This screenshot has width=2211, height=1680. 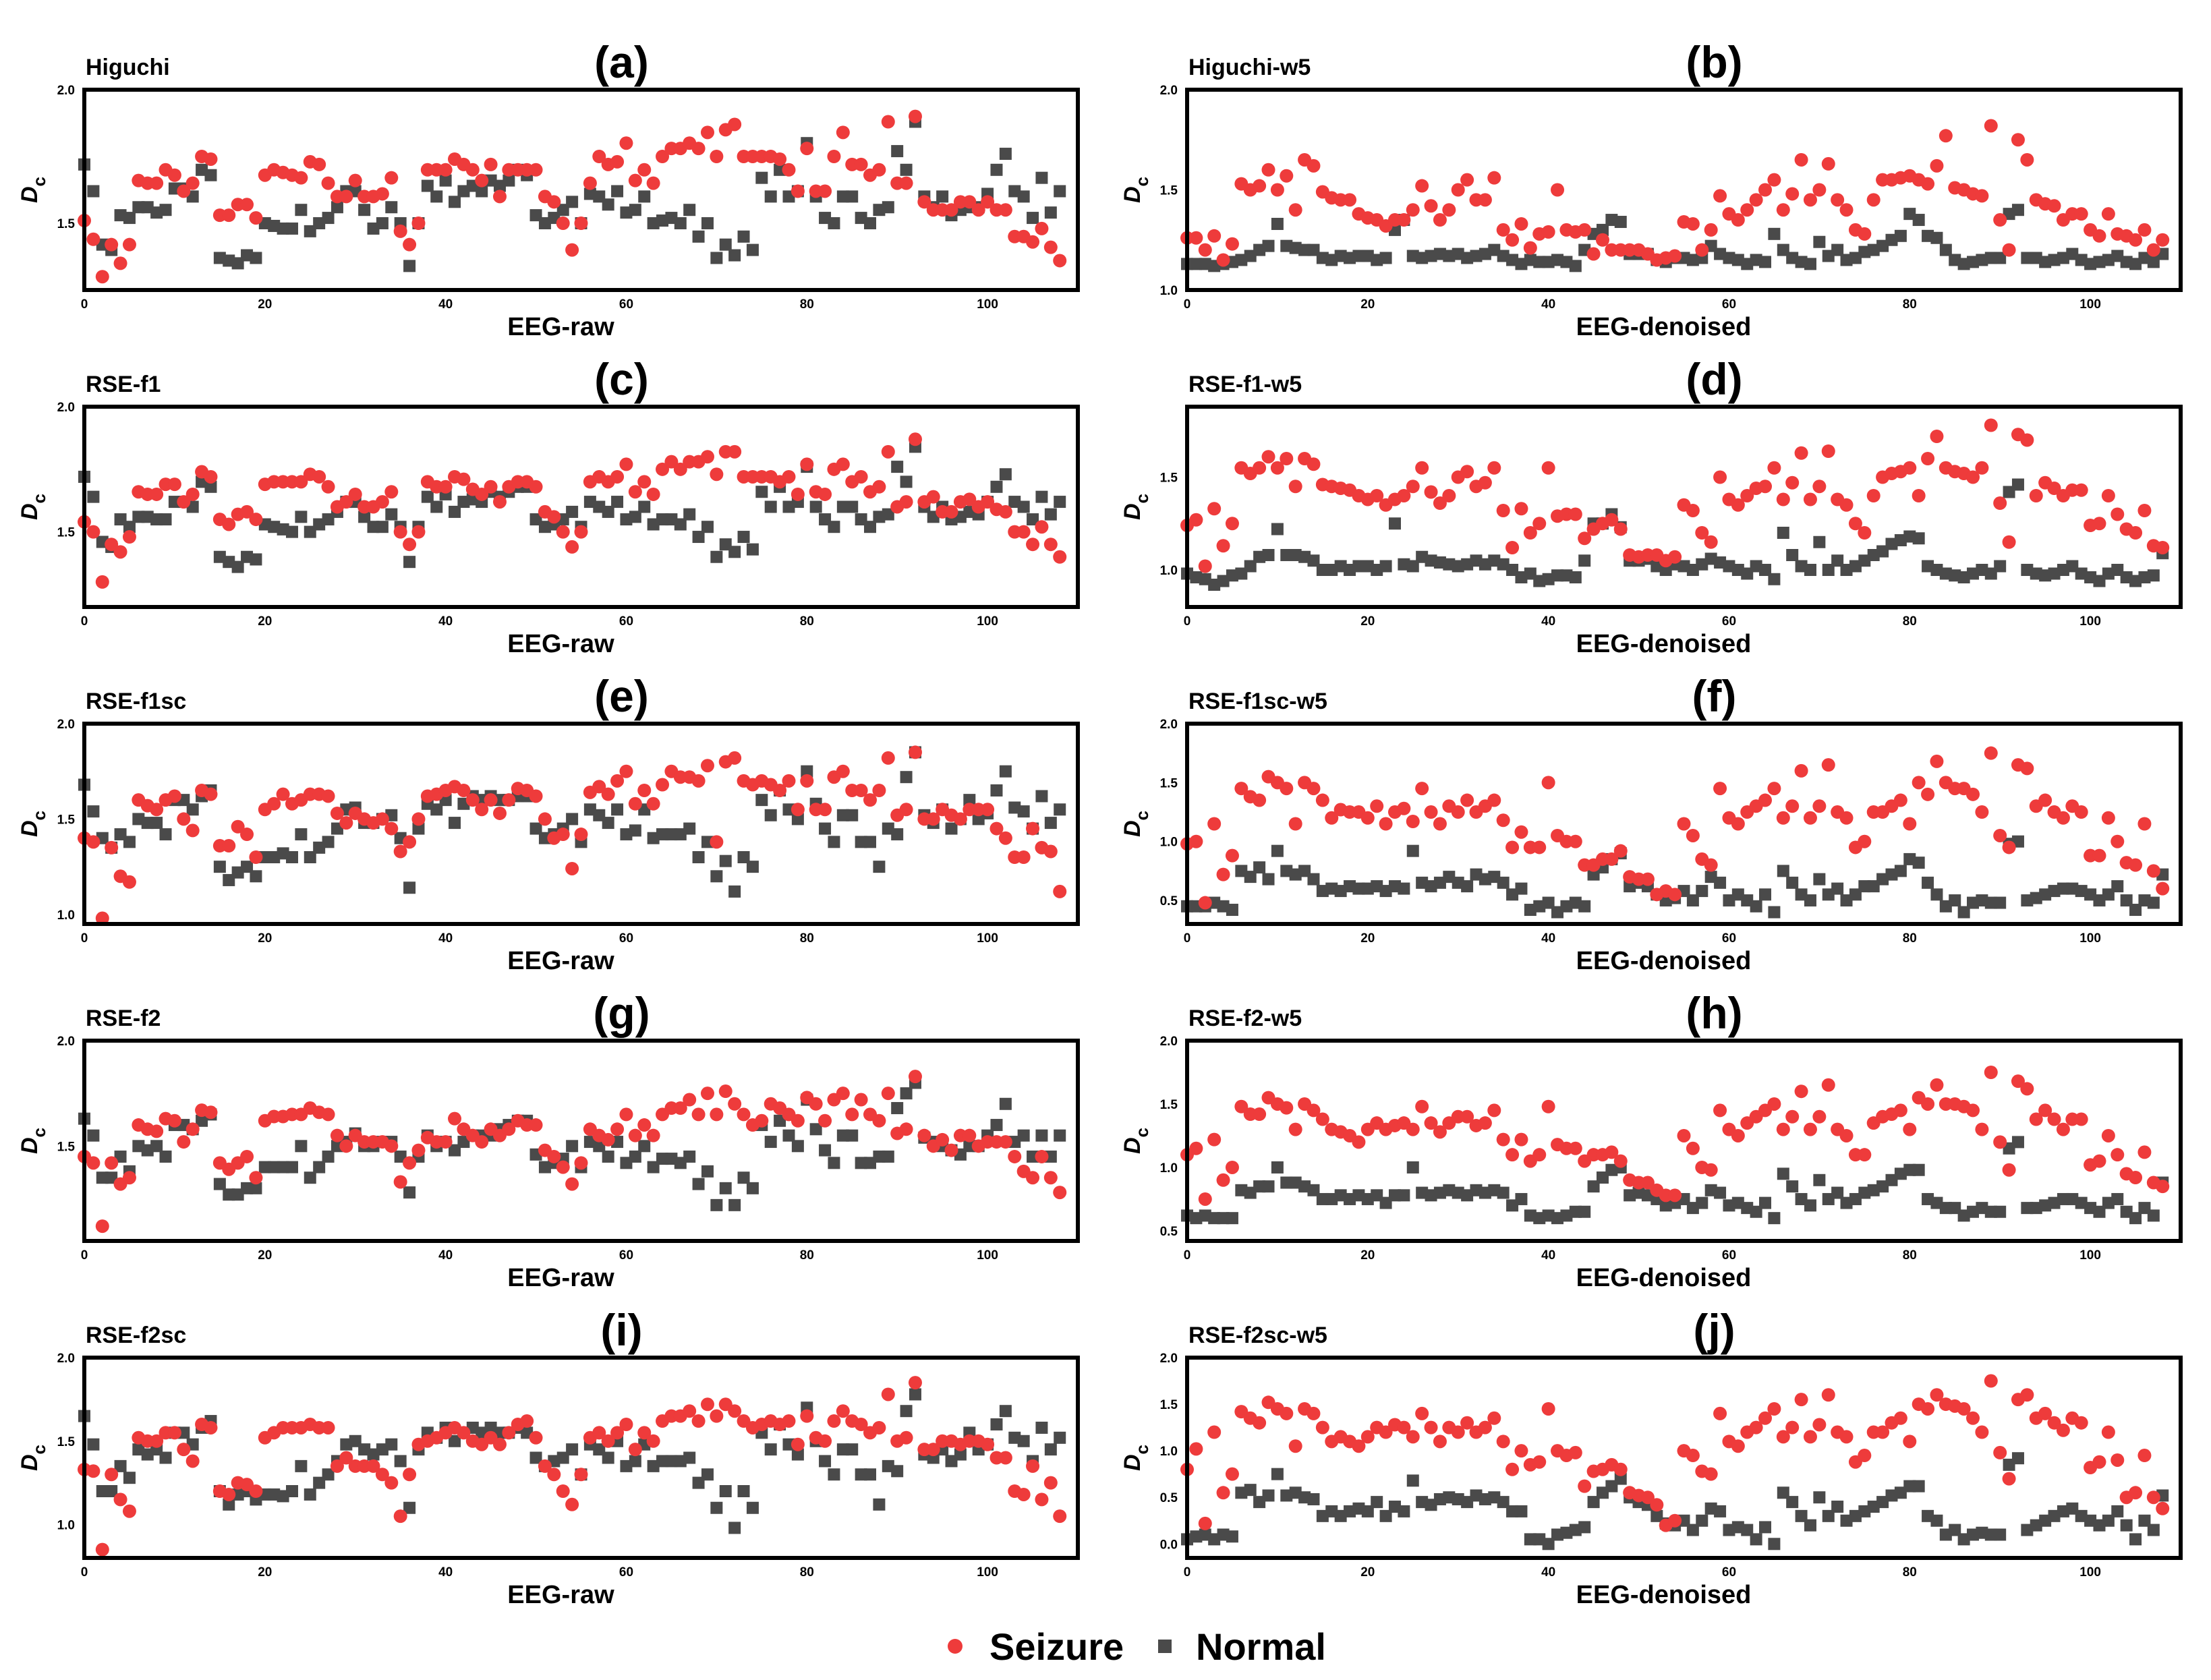 I want to click on panel-letter: (d), so click(x=1714, y=379).